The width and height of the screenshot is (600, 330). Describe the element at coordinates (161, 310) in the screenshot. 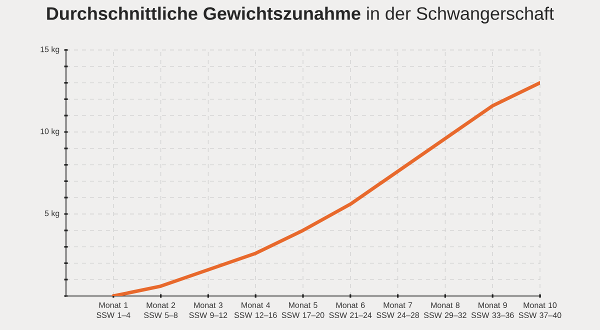

I see `x-tick-label: Monat 2 SSW 5–8` at that location.